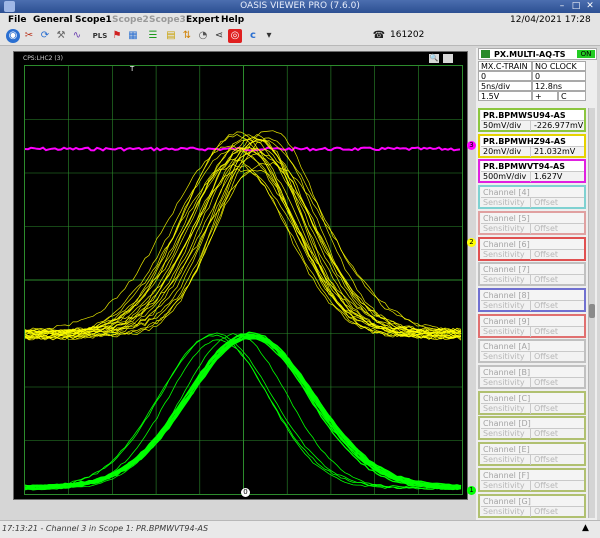 This screenshot has width=600, height=538. I want to click on channel-name: Channel [A], so click(532, 347).